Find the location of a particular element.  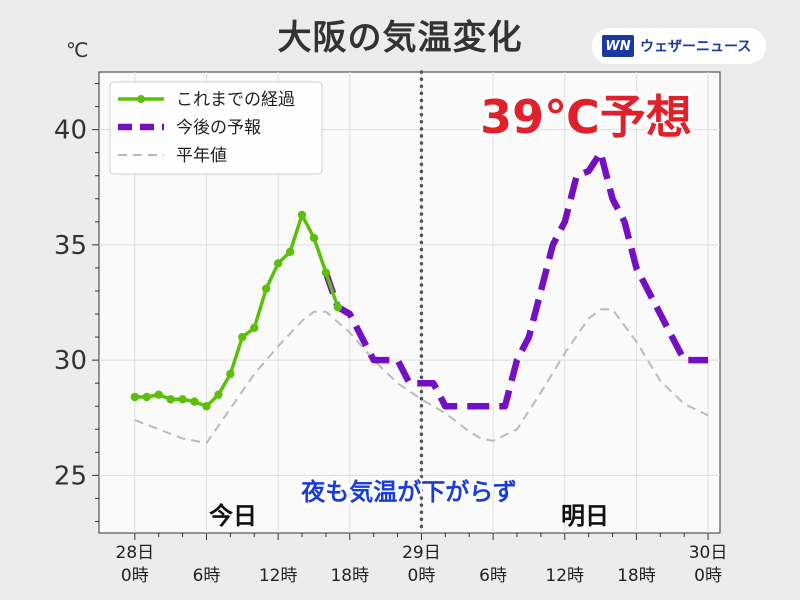

y-tick-label: 25 is located at coordinates (70, 476).